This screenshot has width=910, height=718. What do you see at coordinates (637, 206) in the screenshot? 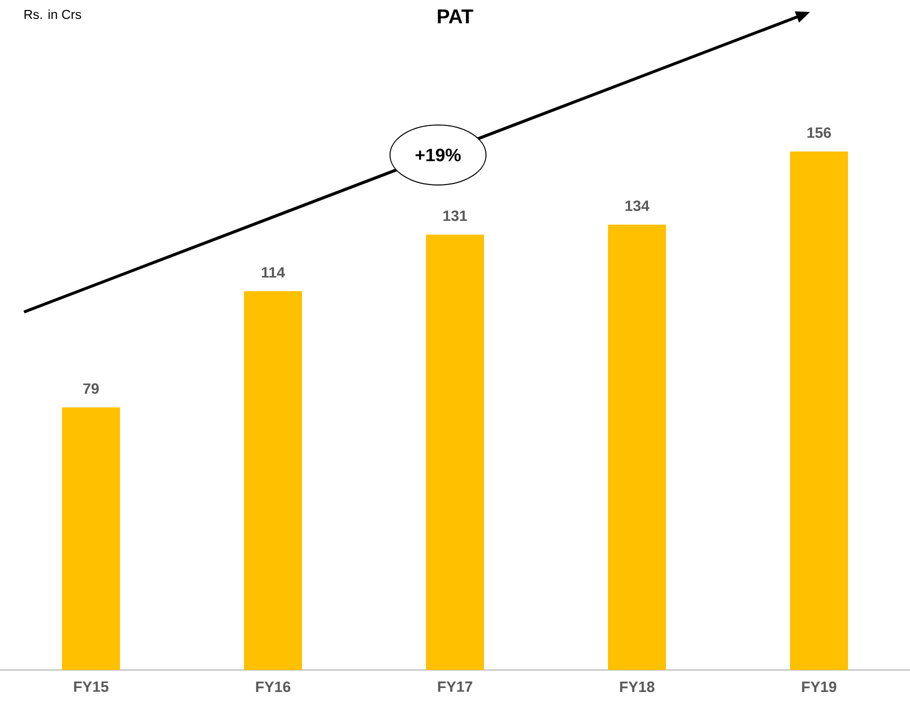
I see `data-label: 134` at bounding box center [637, 206].